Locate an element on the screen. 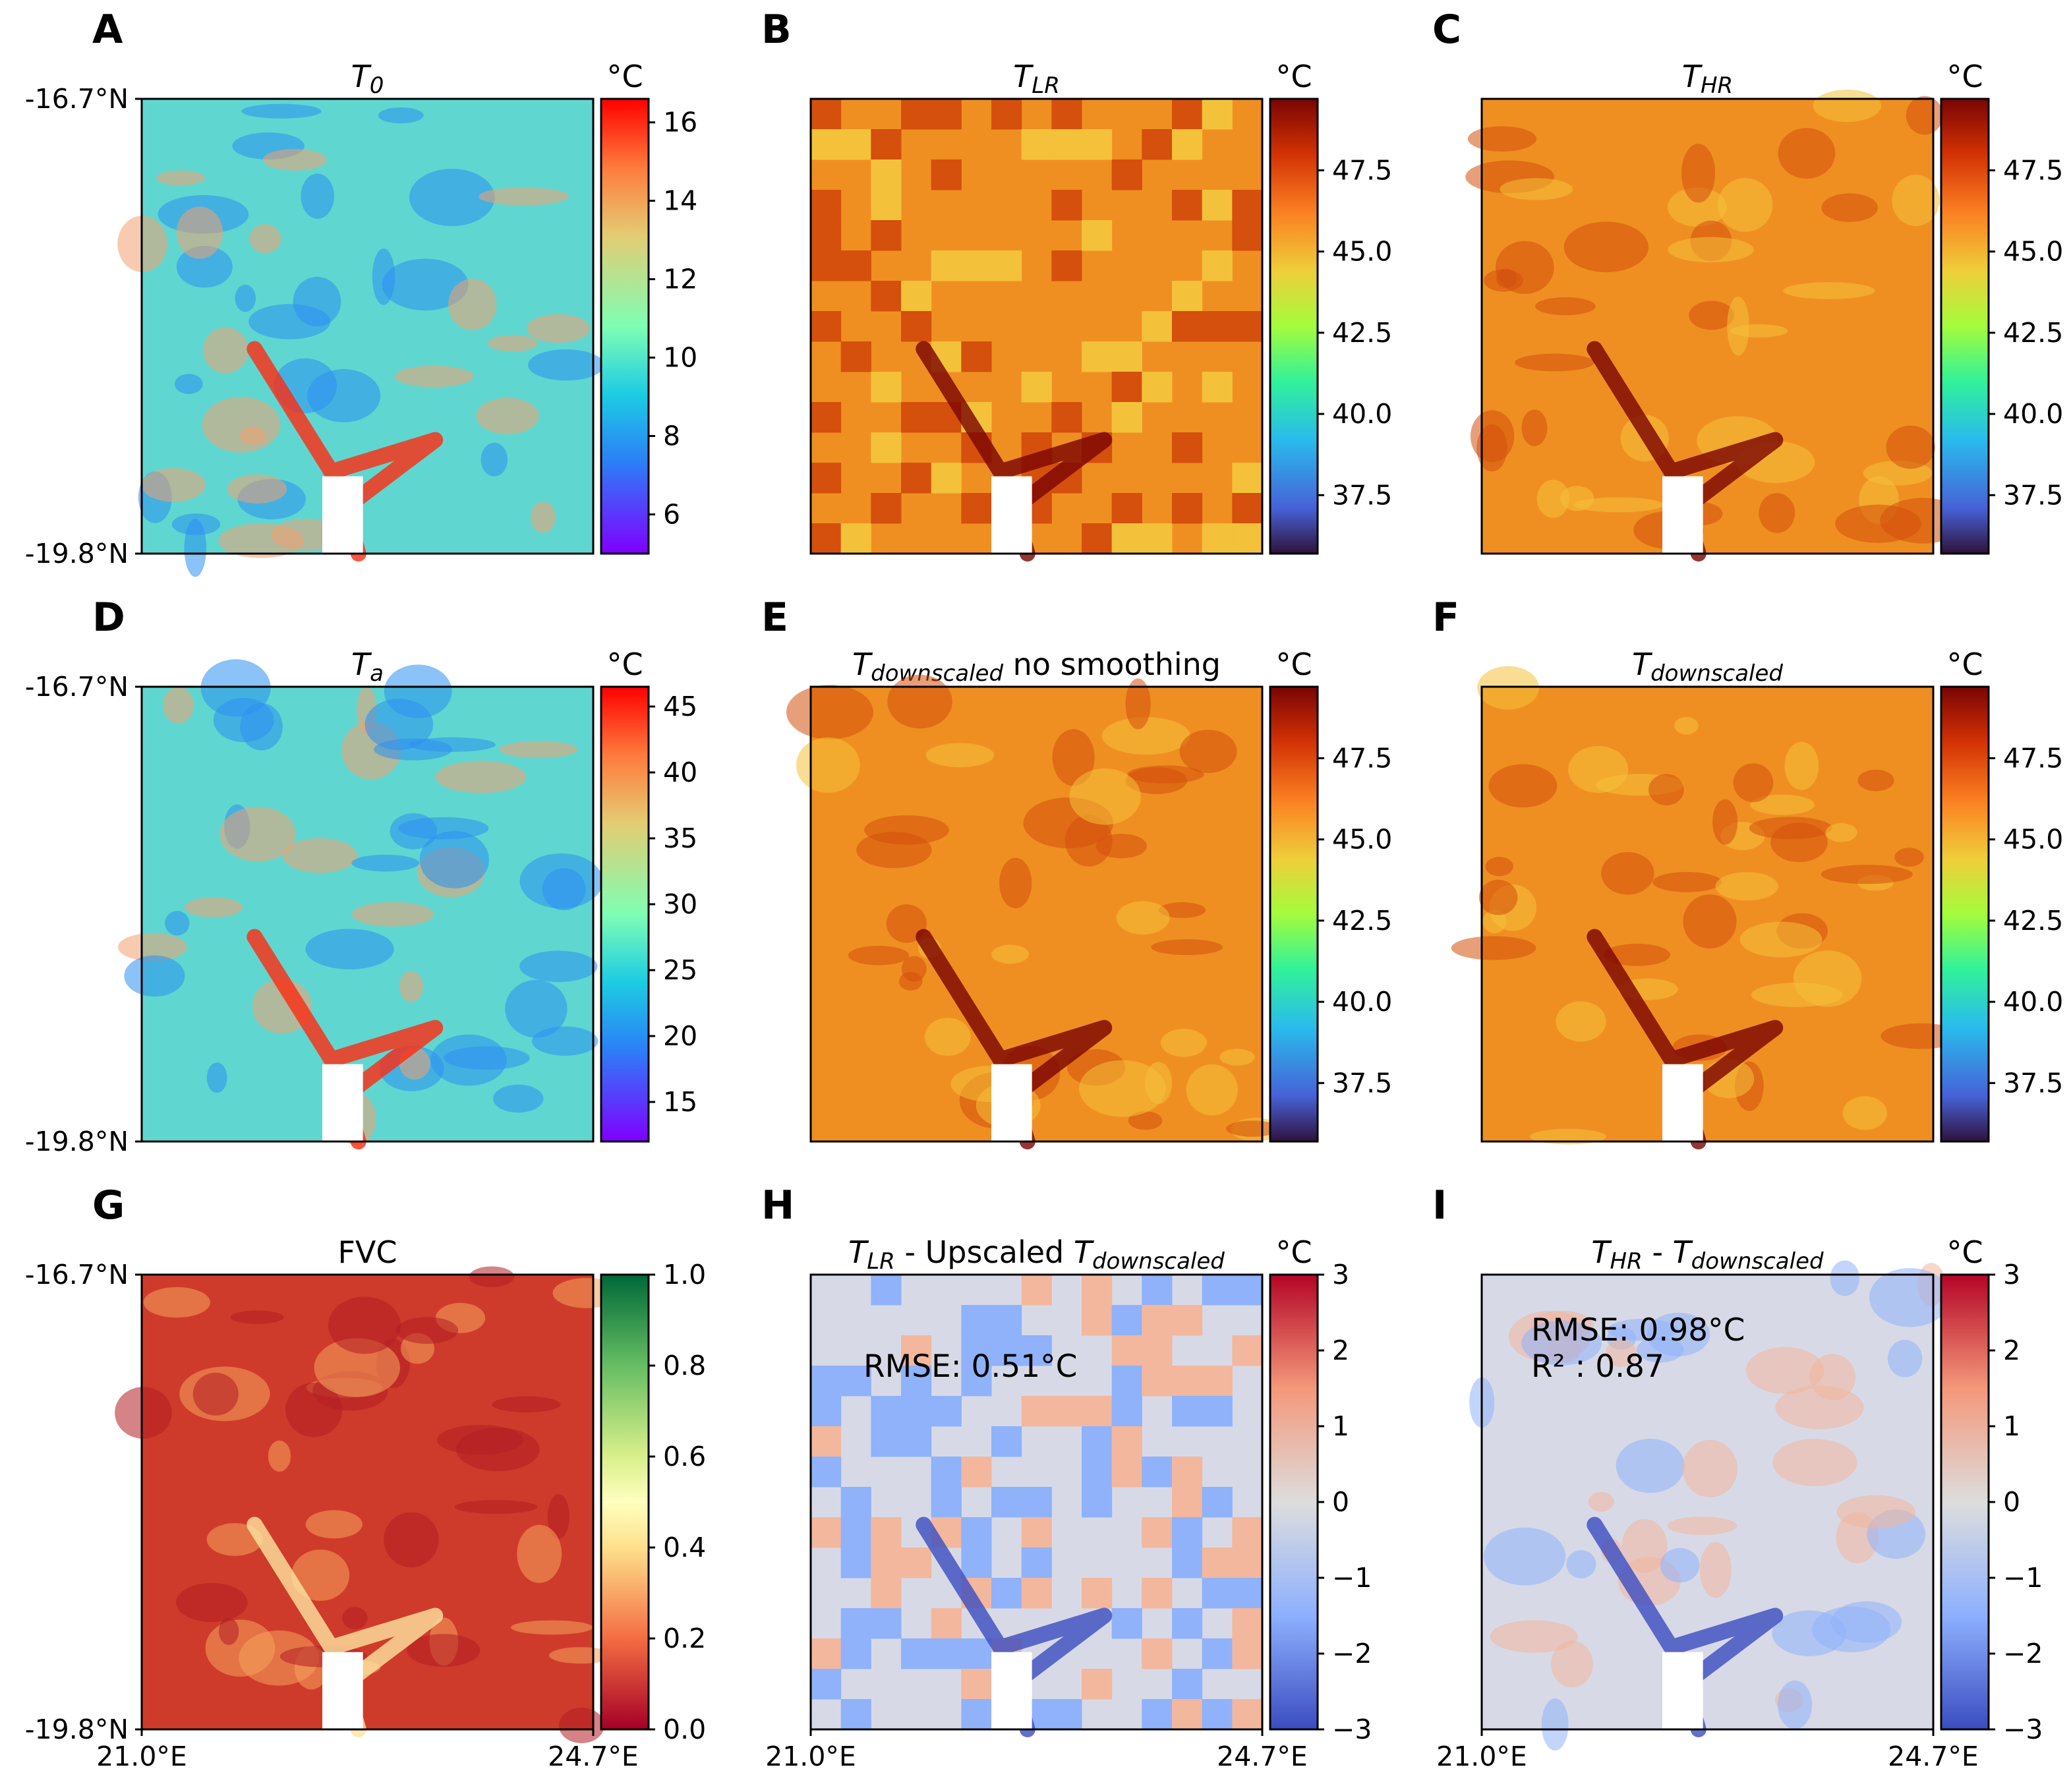 This screenshot has height=1792, width=2071. panel-title: FVC is located at coordinates (367, 1252).